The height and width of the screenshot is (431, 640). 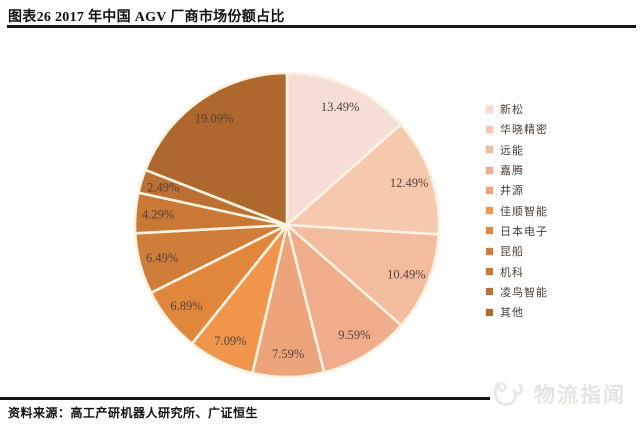 What do you see at coordinates (524, 211) in the screenshot?
I see `legend-label: 佳顺智能` at bounding box center [524, 211].